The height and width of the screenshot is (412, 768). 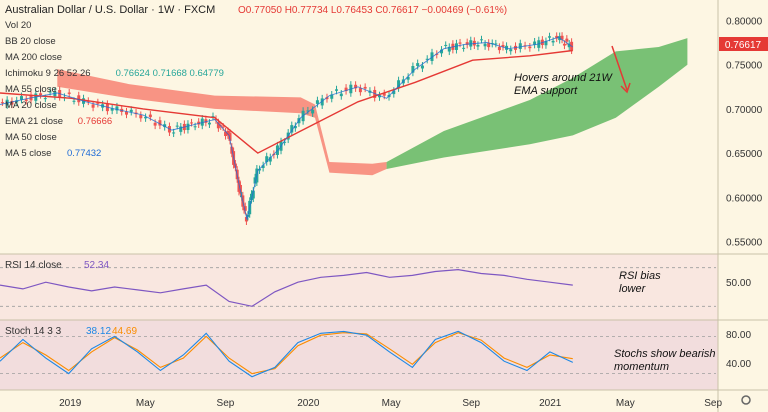 What do you see at coordinates (625, 88) in the screenshot?
I see `annotation-arrow-head` at bounding box center [625, 88].